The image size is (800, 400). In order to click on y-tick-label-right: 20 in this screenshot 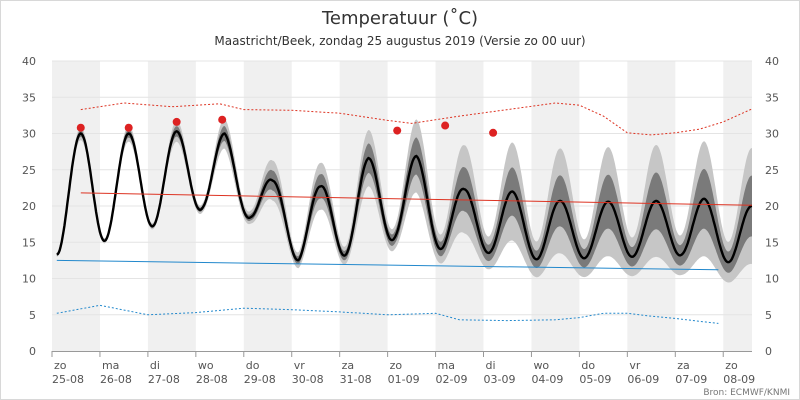, I will do `click(772, 206)`.